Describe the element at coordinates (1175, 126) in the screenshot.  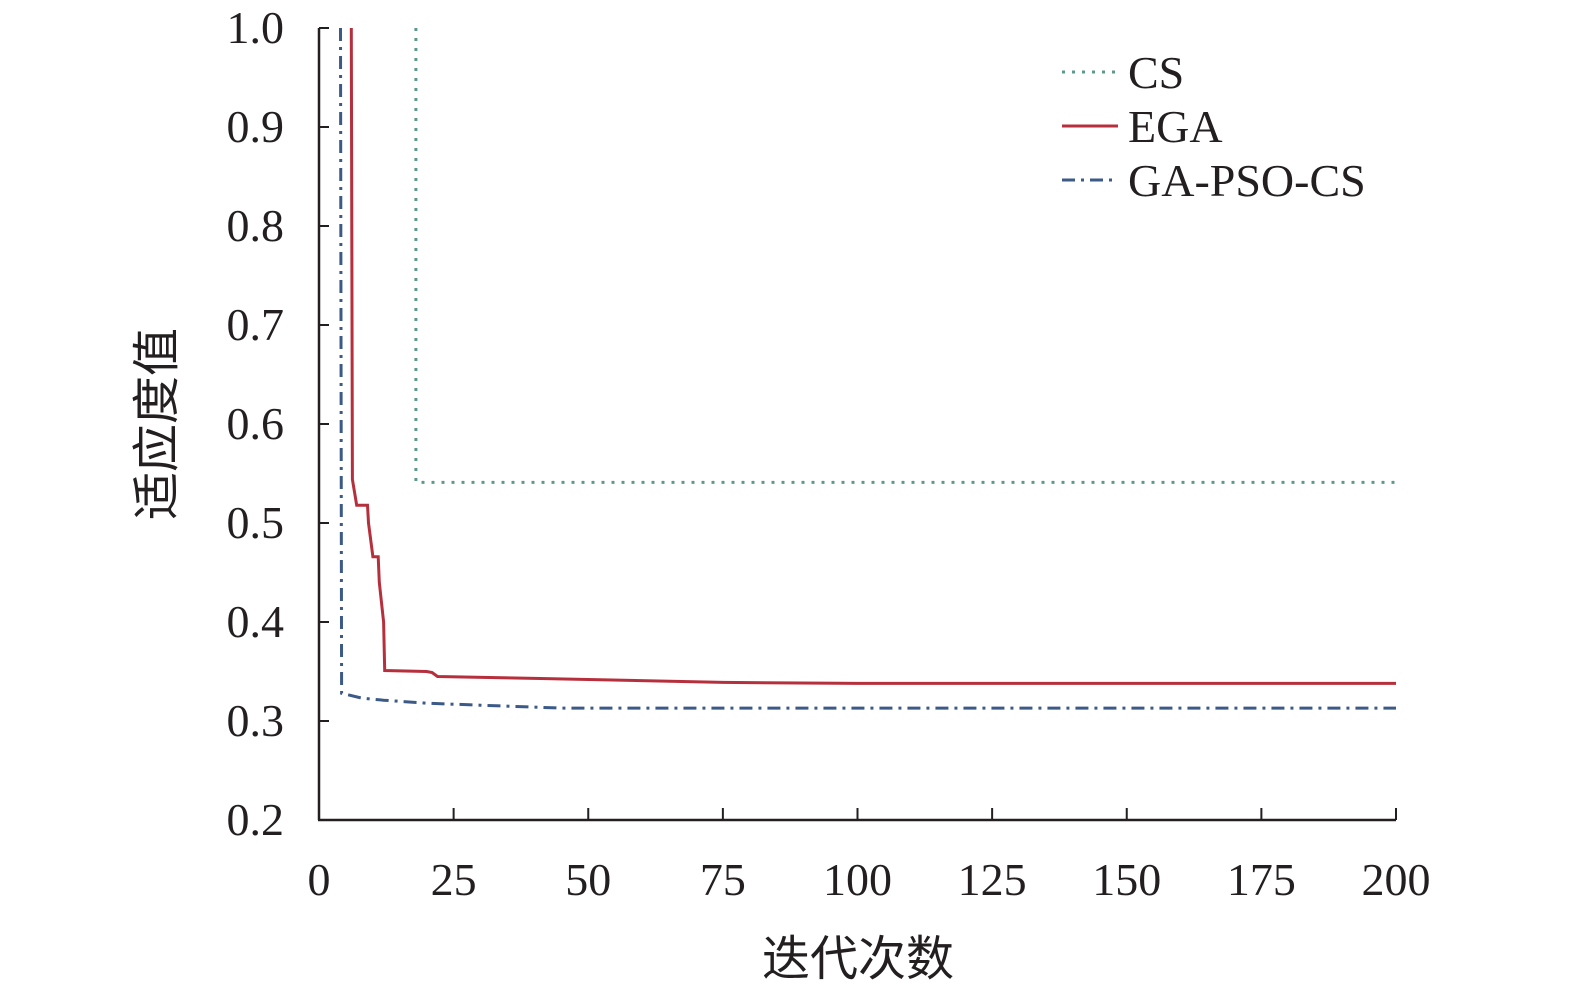
I see `legend-label-ega: EGA` at that location.